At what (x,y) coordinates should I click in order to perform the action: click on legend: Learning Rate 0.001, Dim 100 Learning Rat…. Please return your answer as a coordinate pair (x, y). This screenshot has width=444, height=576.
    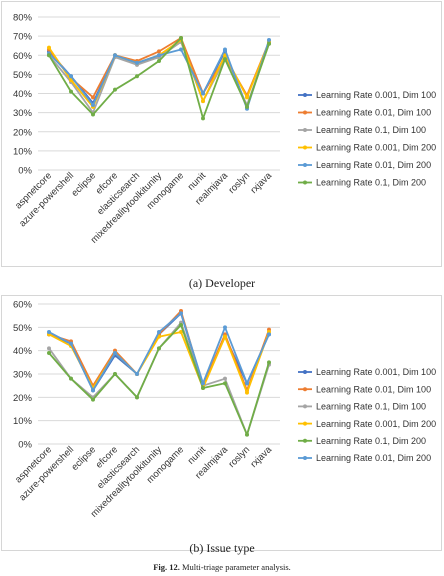
    Looking at the image, I should click on (367, 415).